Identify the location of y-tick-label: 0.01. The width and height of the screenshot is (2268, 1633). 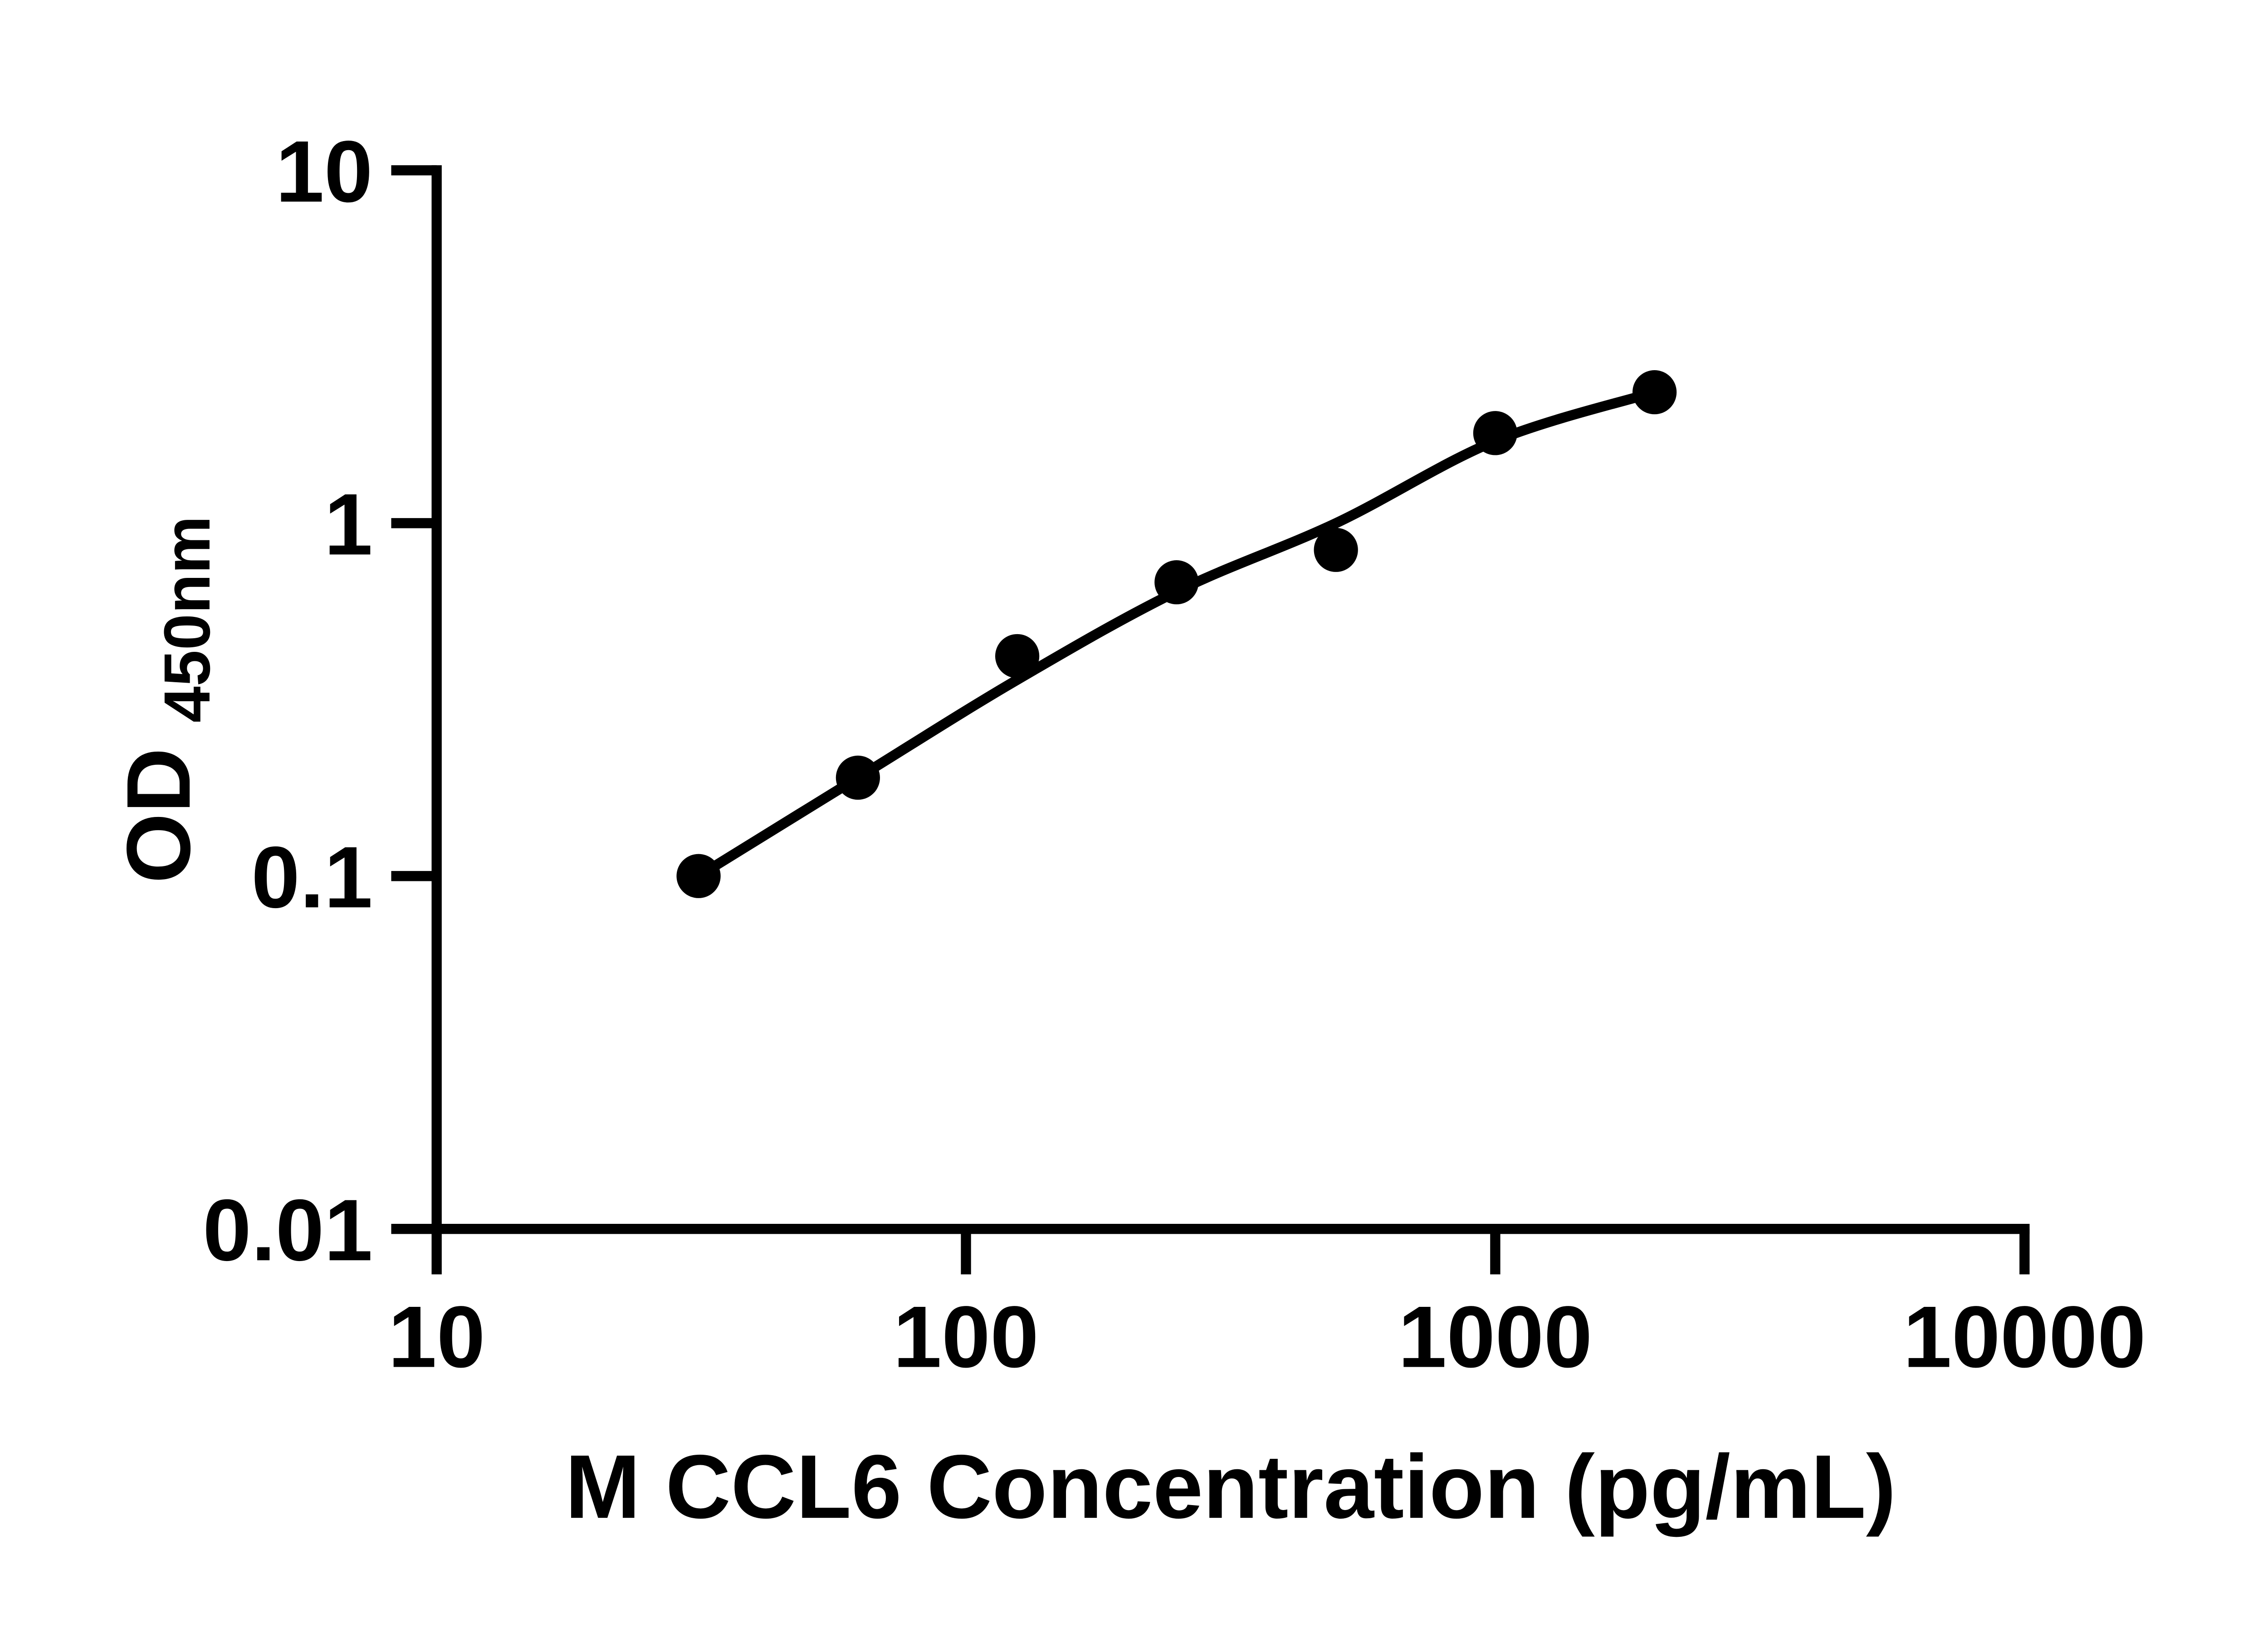
(288, 1230).